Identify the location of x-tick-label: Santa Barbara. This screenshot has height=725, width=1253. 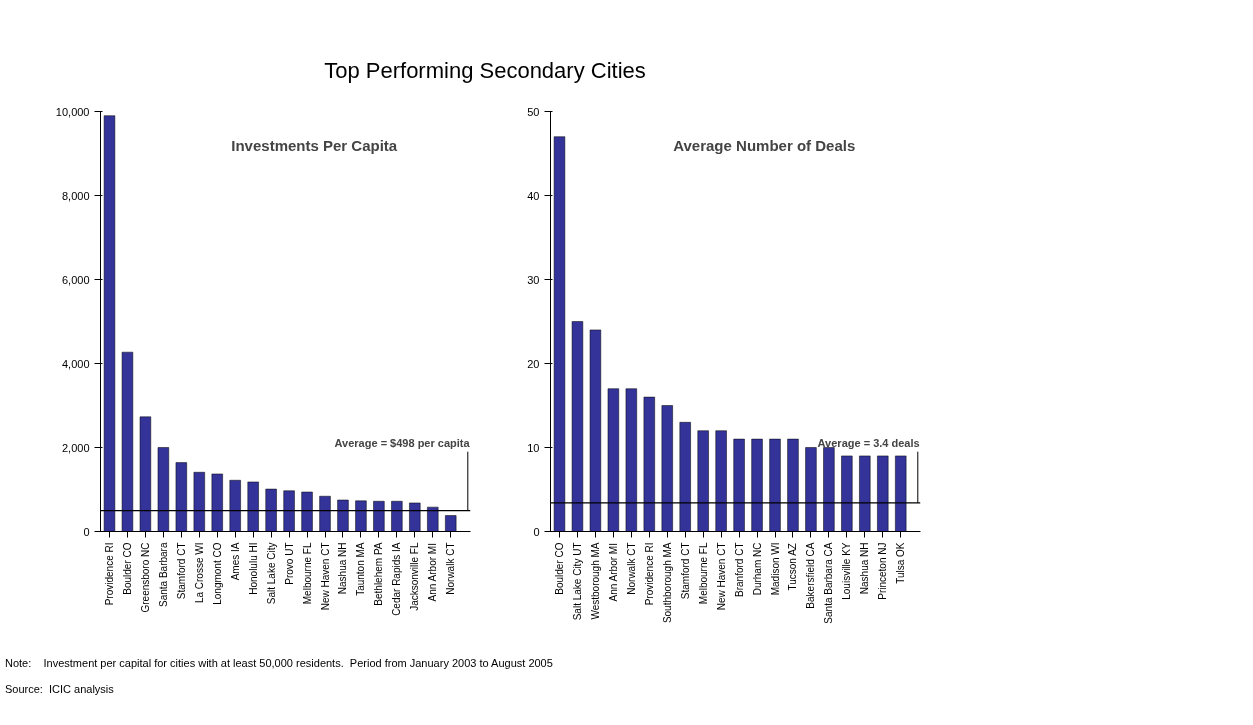
(163, 575).